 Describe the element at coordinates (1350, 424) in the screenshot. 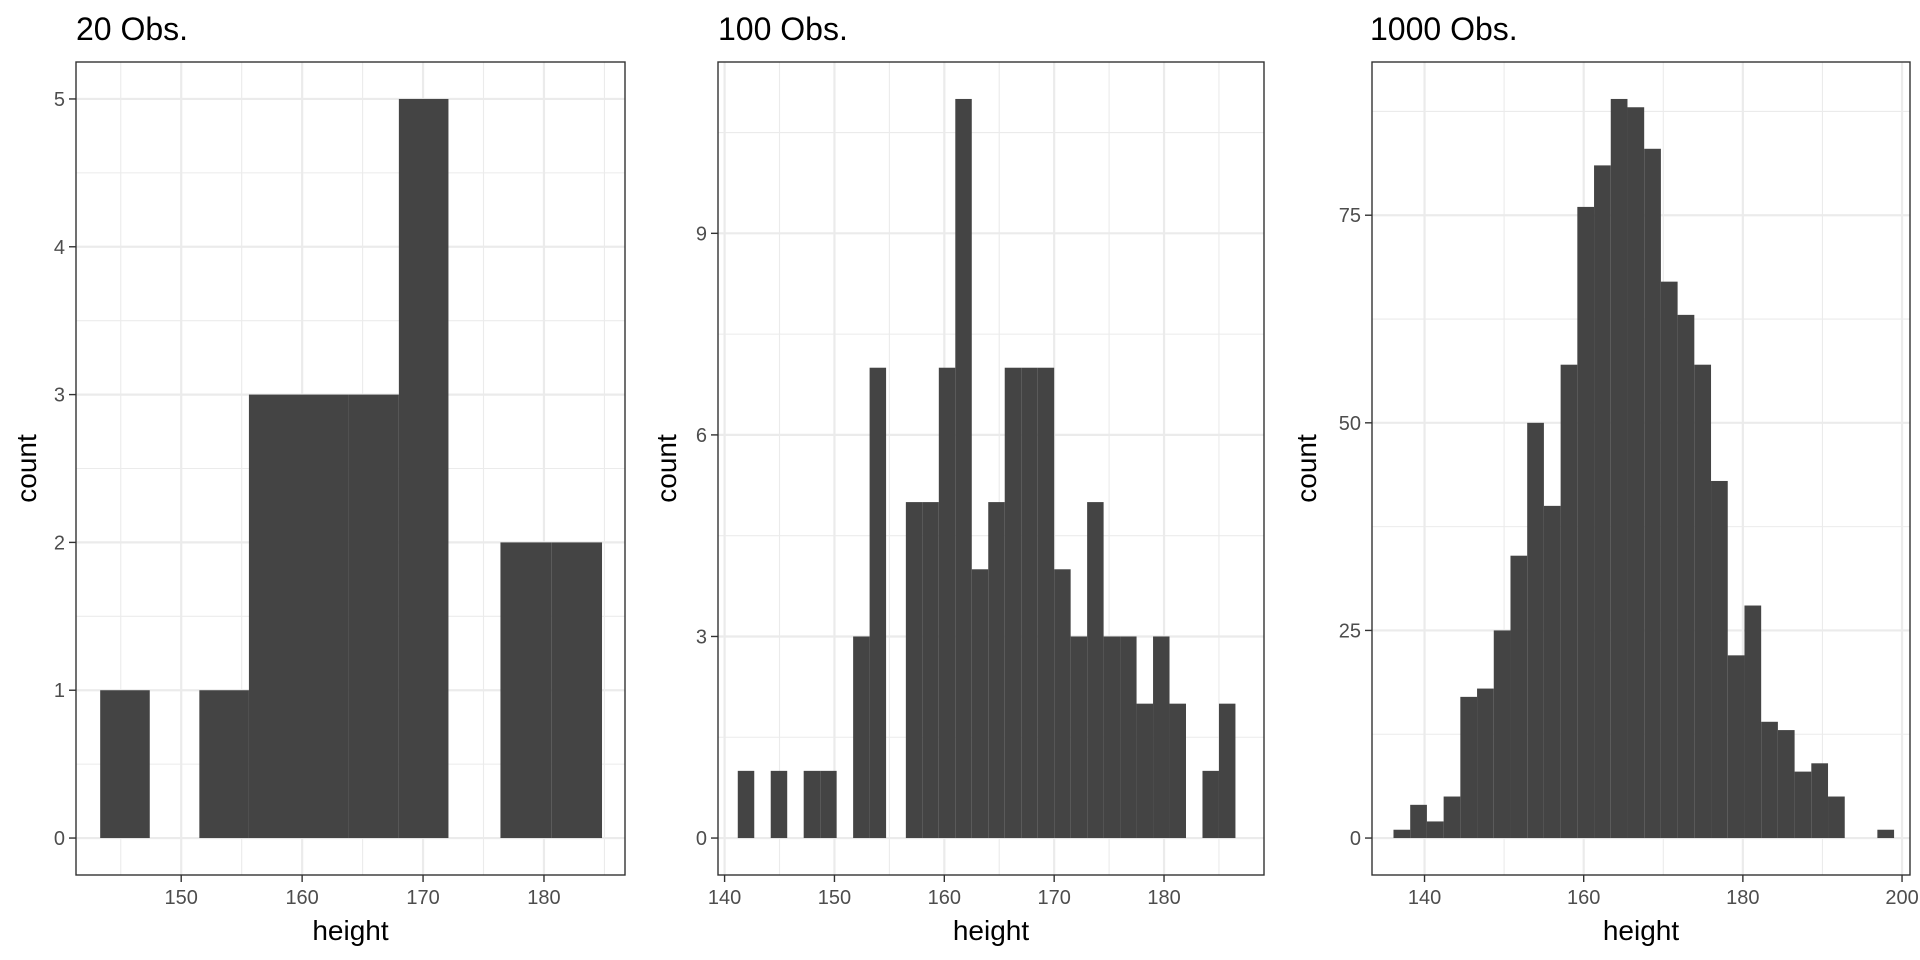

I see `y-tick-label: 50` at that location.